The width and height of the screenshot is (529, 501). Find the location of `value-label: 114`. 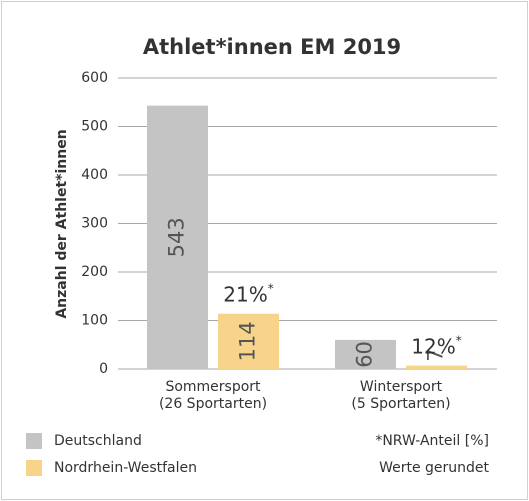

value-label: 114 is located at coordinates (248, 341).